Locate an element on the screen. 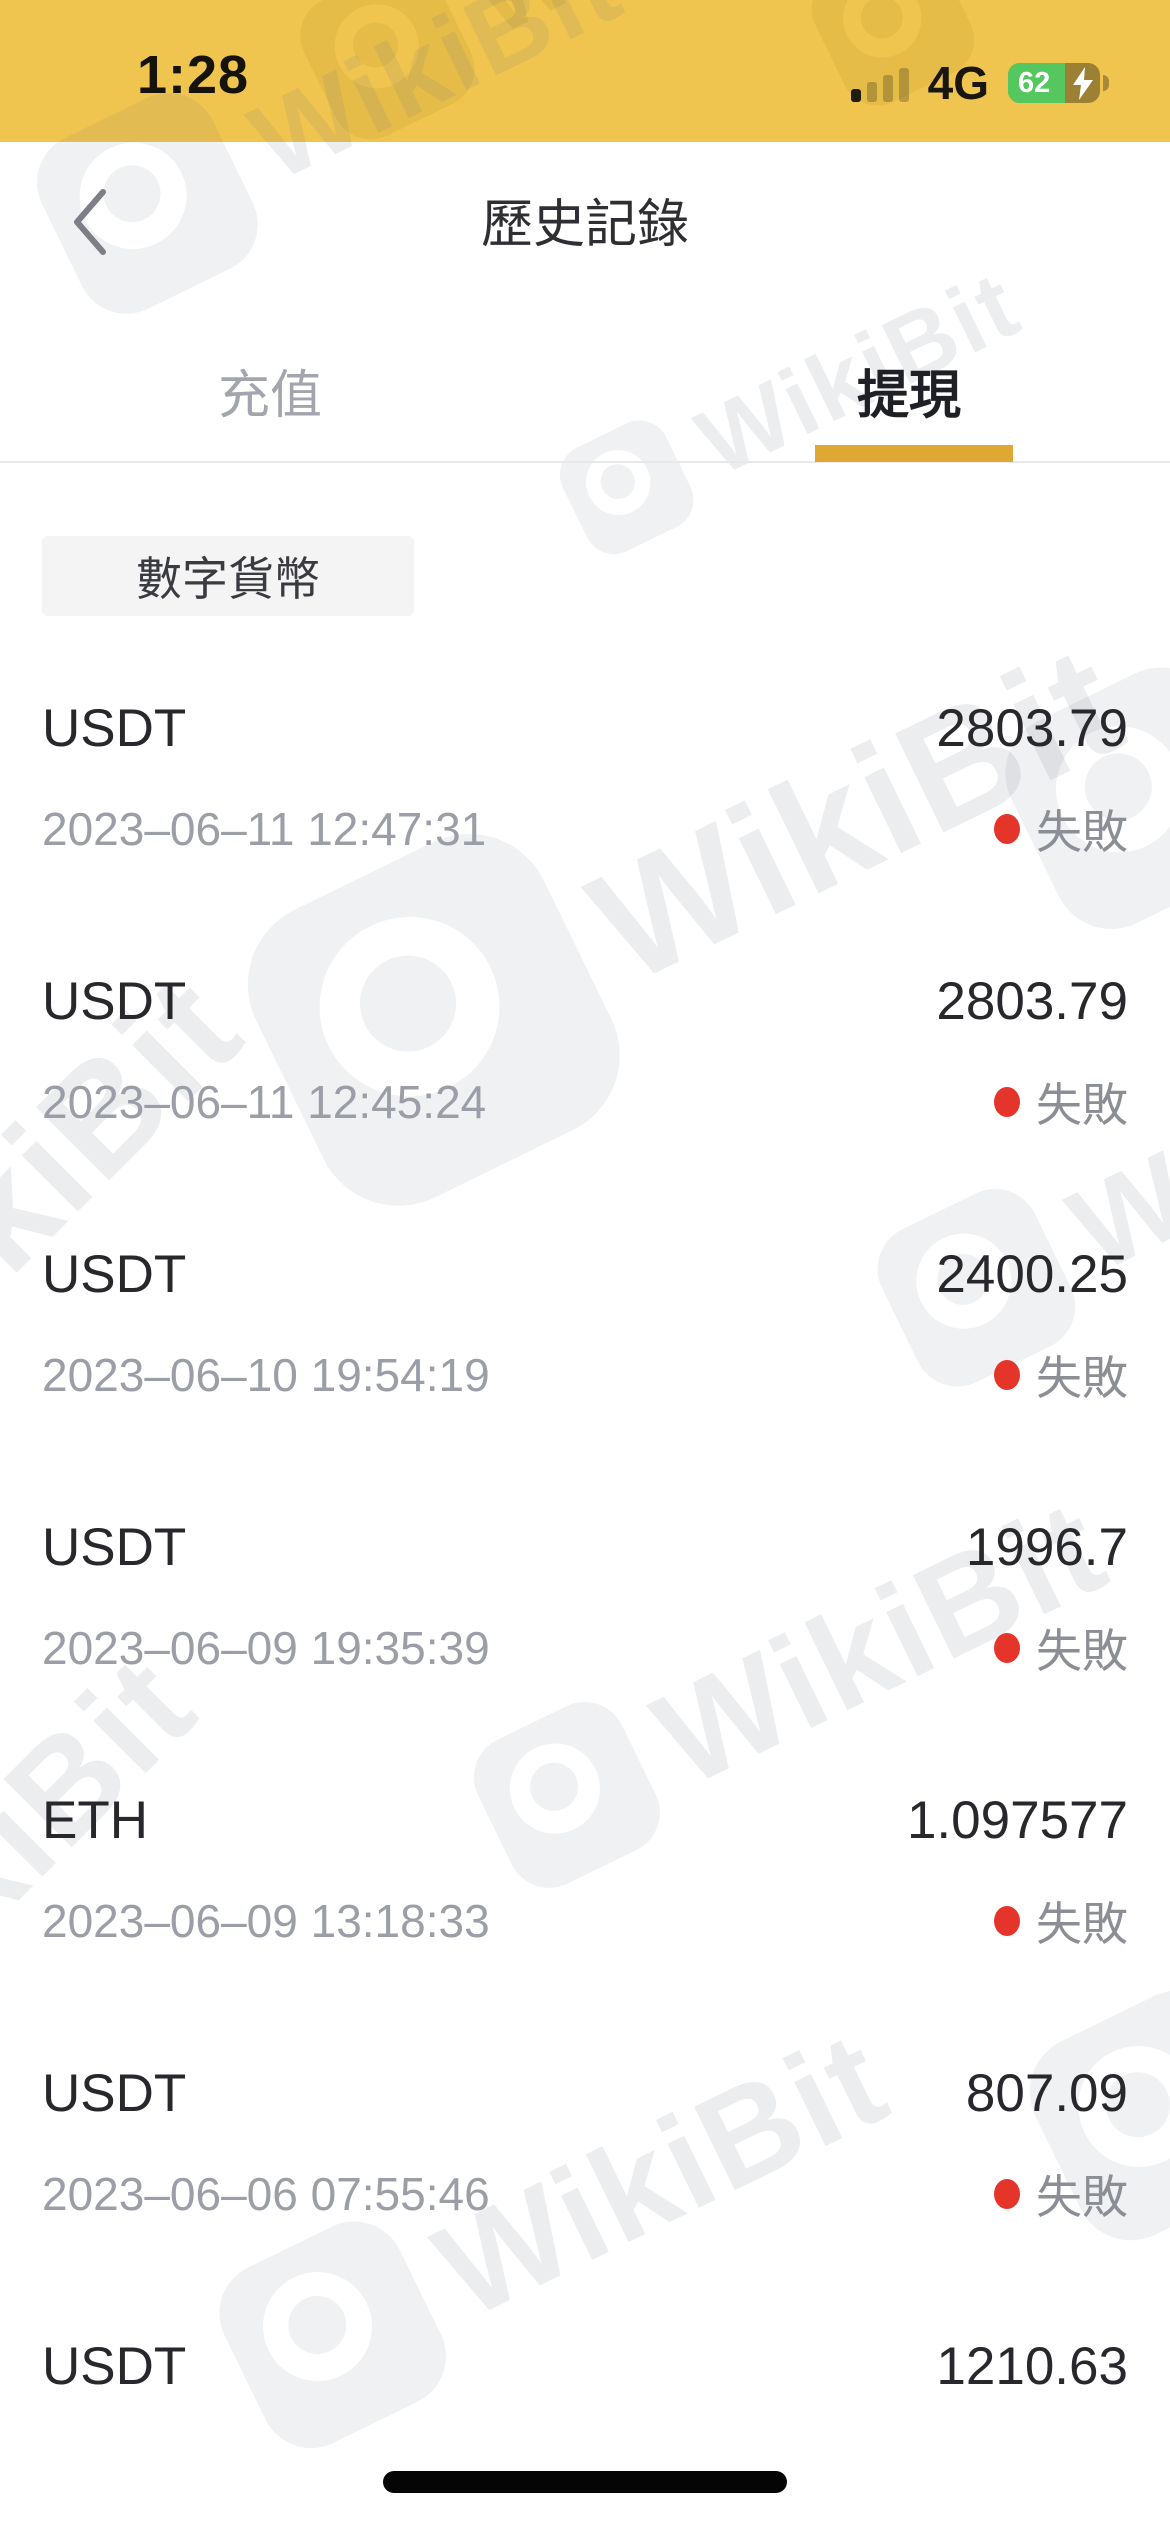 The image size is (1170, 2532). datetime-label: 2023–06–11 12:47:31 is located at coordinates (264, 829).